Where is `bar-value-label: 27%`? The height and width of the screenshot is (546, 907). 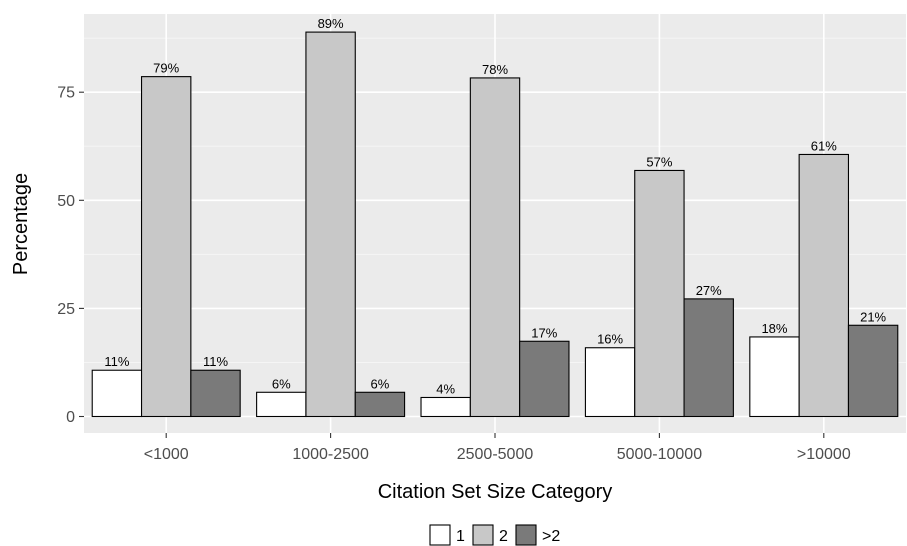
bar-value-label: 27% is located at coordinates (709, 290).